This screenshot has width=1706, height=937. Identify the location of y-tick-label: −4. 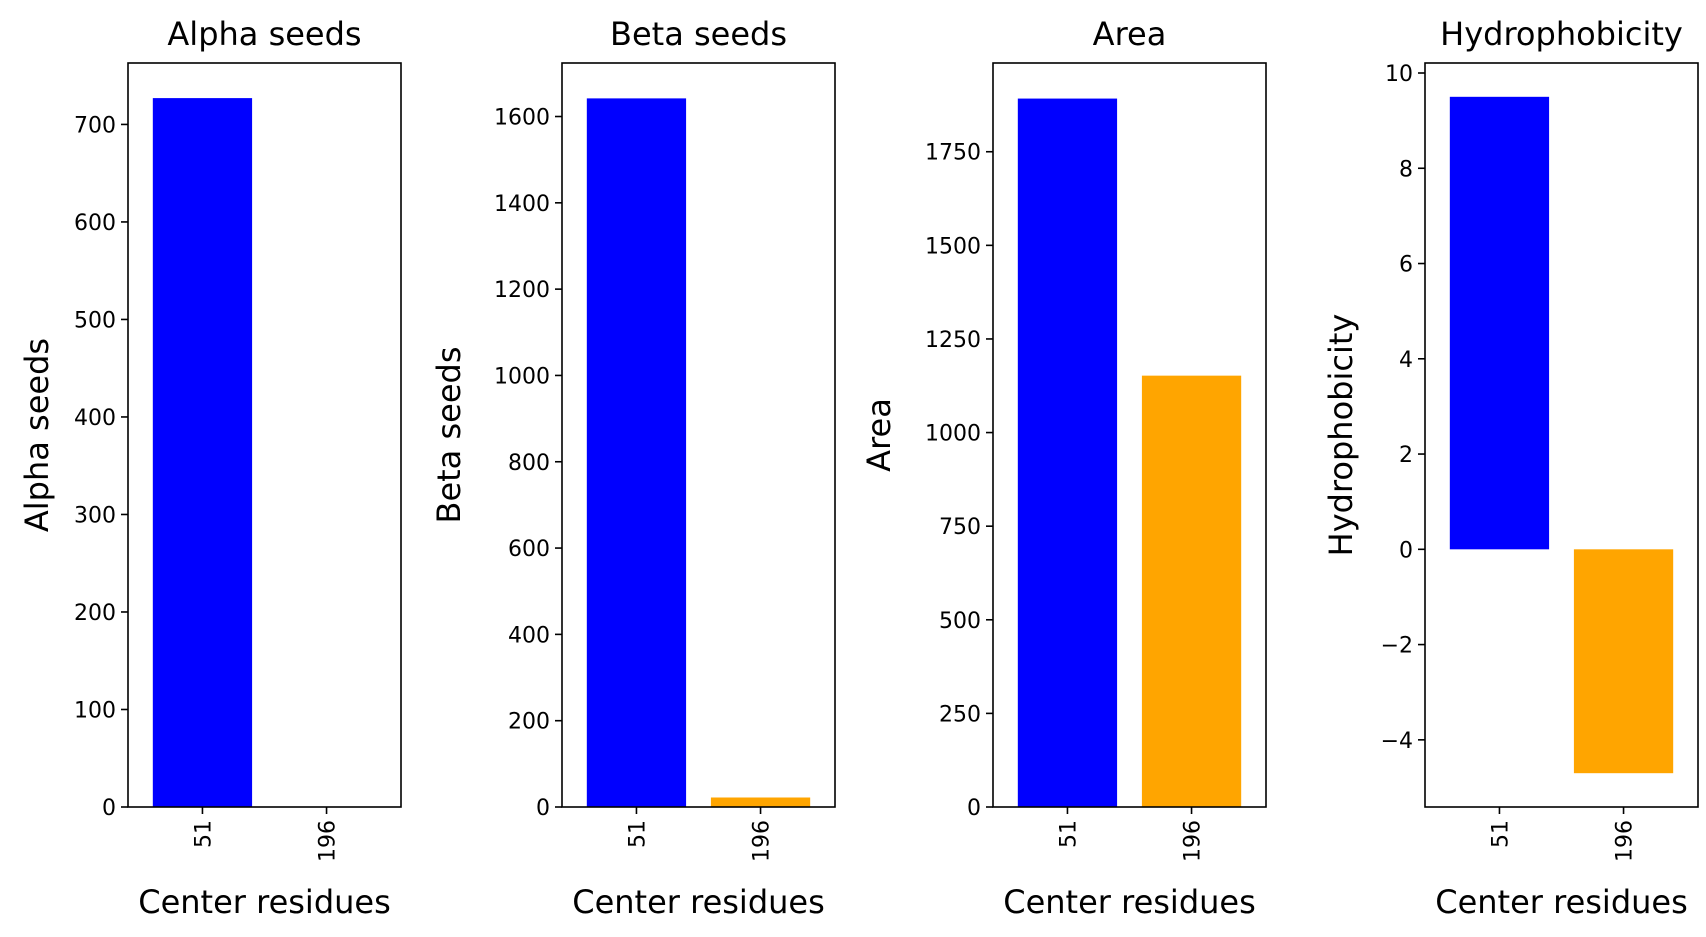
(1397, 741).